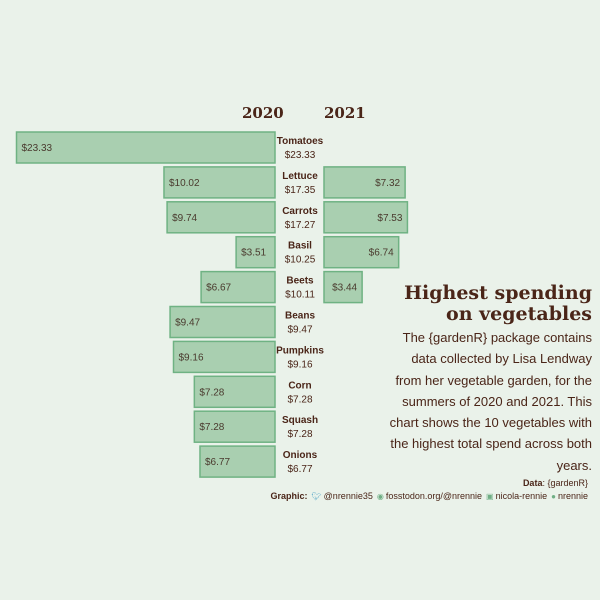  What do you see at coordinates (498, 303) in the screenshot?
I see `chart-title: Highest spending on vegetables` at bounding box center [498, 303].